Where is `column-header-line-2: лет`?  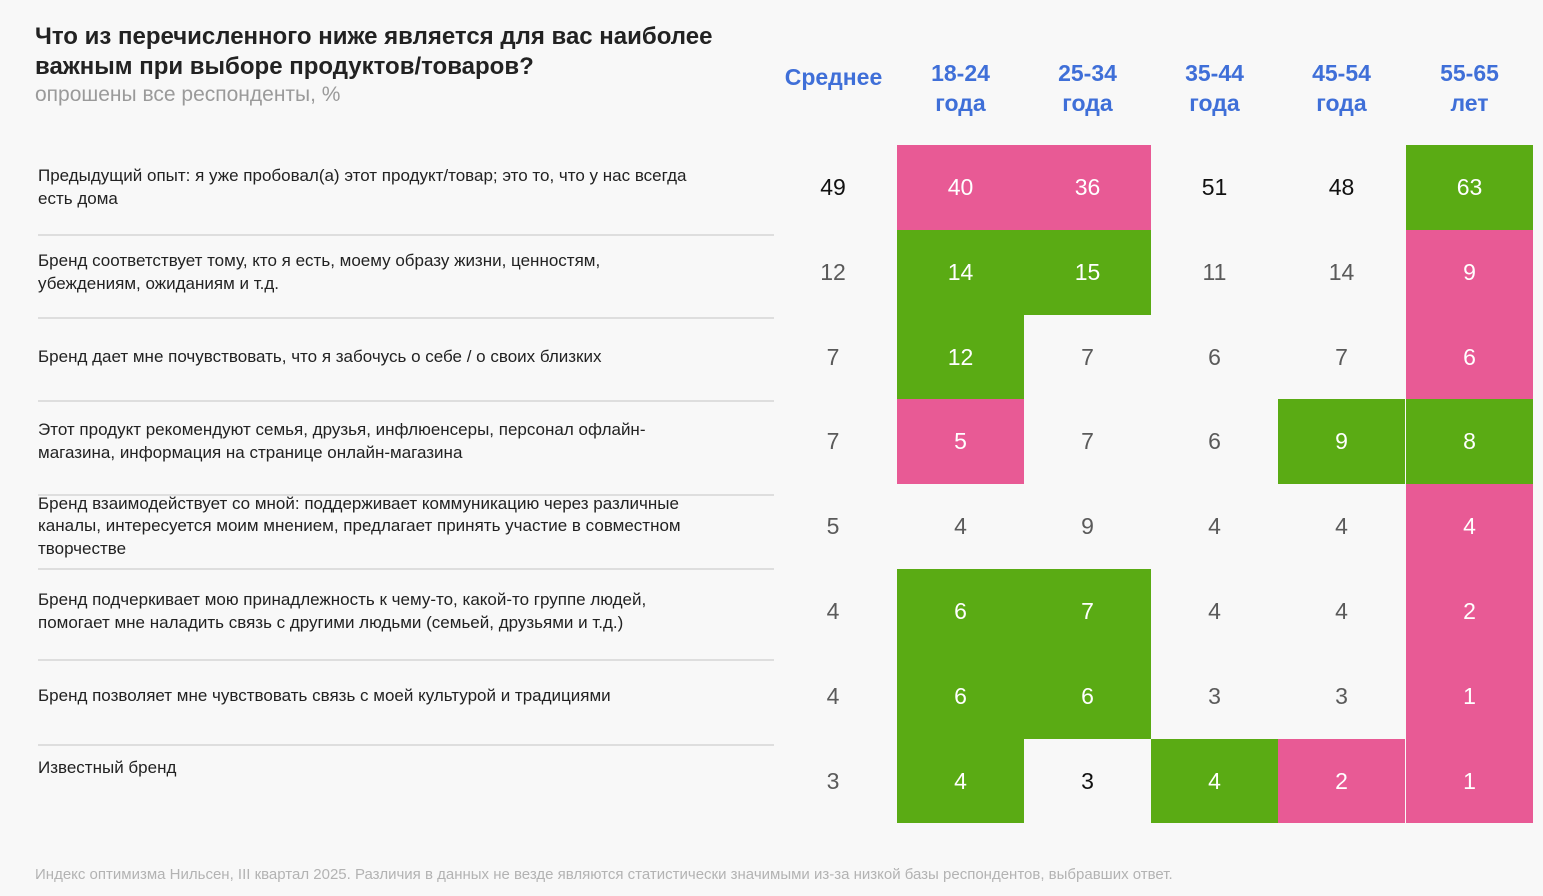 column-header-line-2: лет is located at coordinates (1469, 103).